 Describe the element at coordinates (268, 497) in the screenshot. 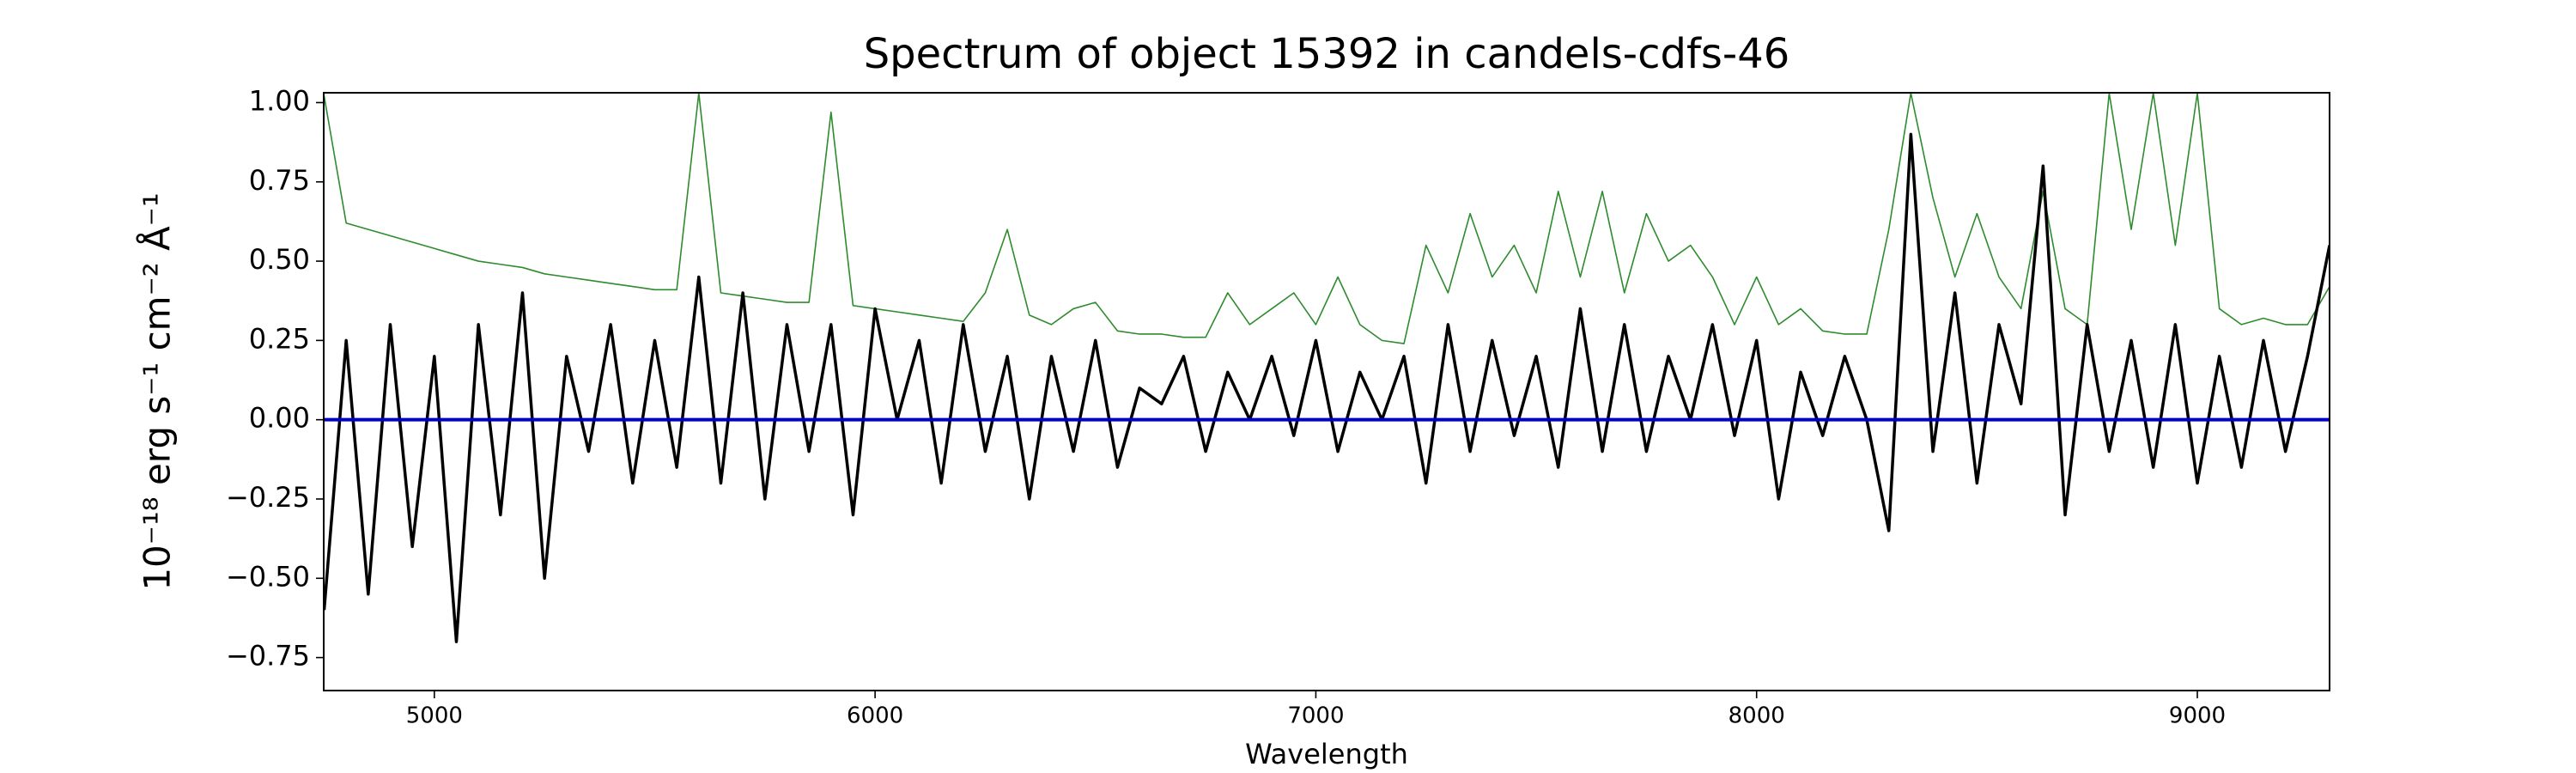

I see `y-tick-label: −0.25` at that location.